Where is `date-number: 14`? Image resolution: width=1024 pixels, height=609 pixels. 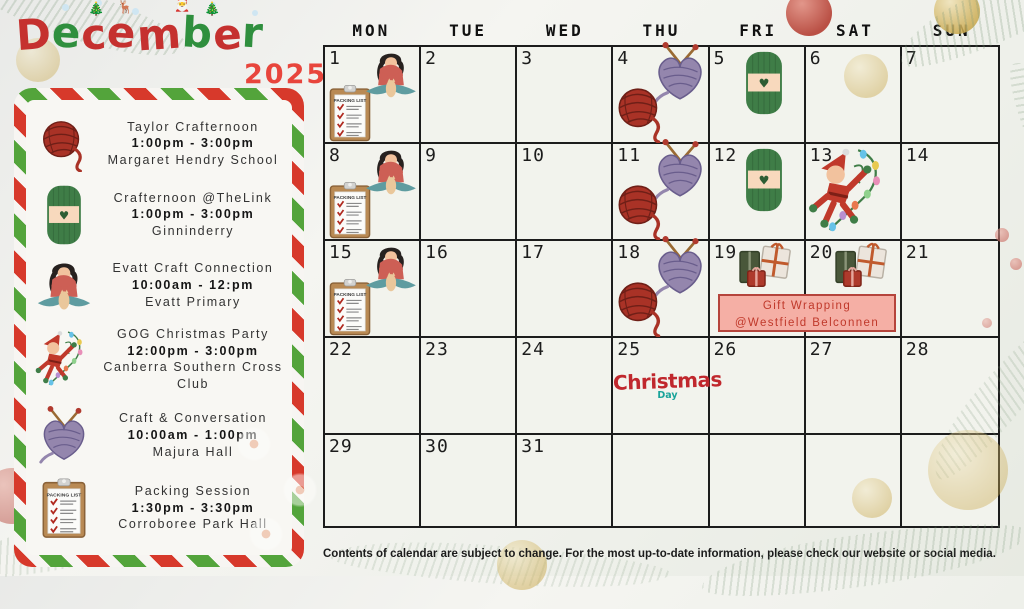 date-number: 14 is located at coordinates (917, 155).